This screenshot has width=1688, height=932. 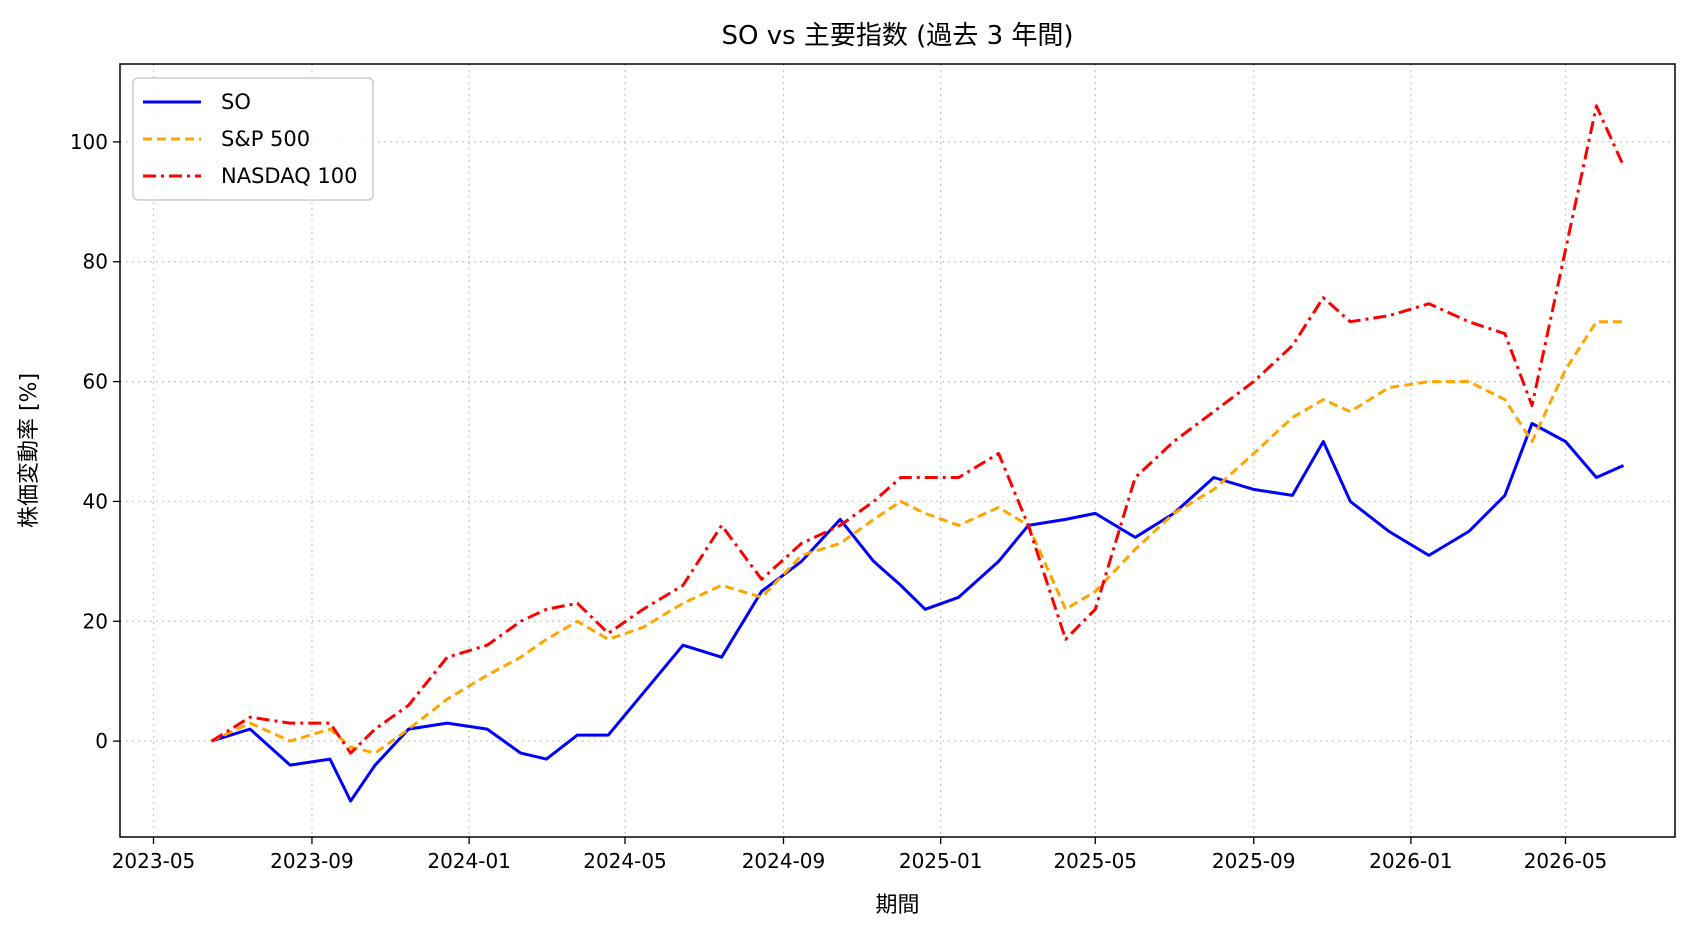 I want to click on legend-label: NASDAQ 100, so click(x=289, y=176).